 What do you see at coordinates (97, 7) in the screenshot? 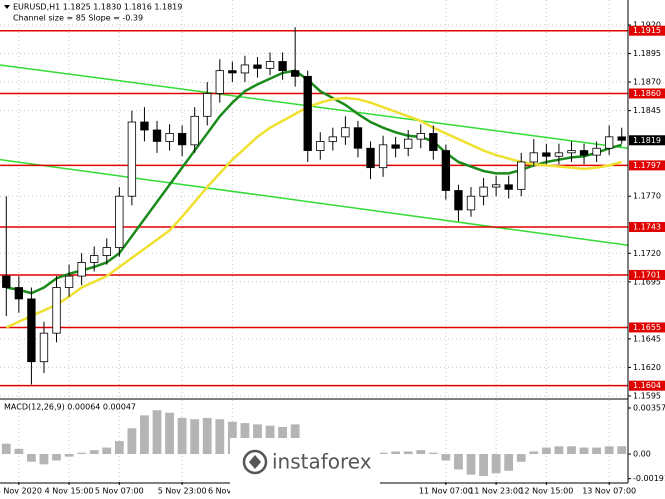
I see `chart-title: EURUSD,H1 1.1825 1.1830 1.1816 1.1819` at bounding box center [97, 7].